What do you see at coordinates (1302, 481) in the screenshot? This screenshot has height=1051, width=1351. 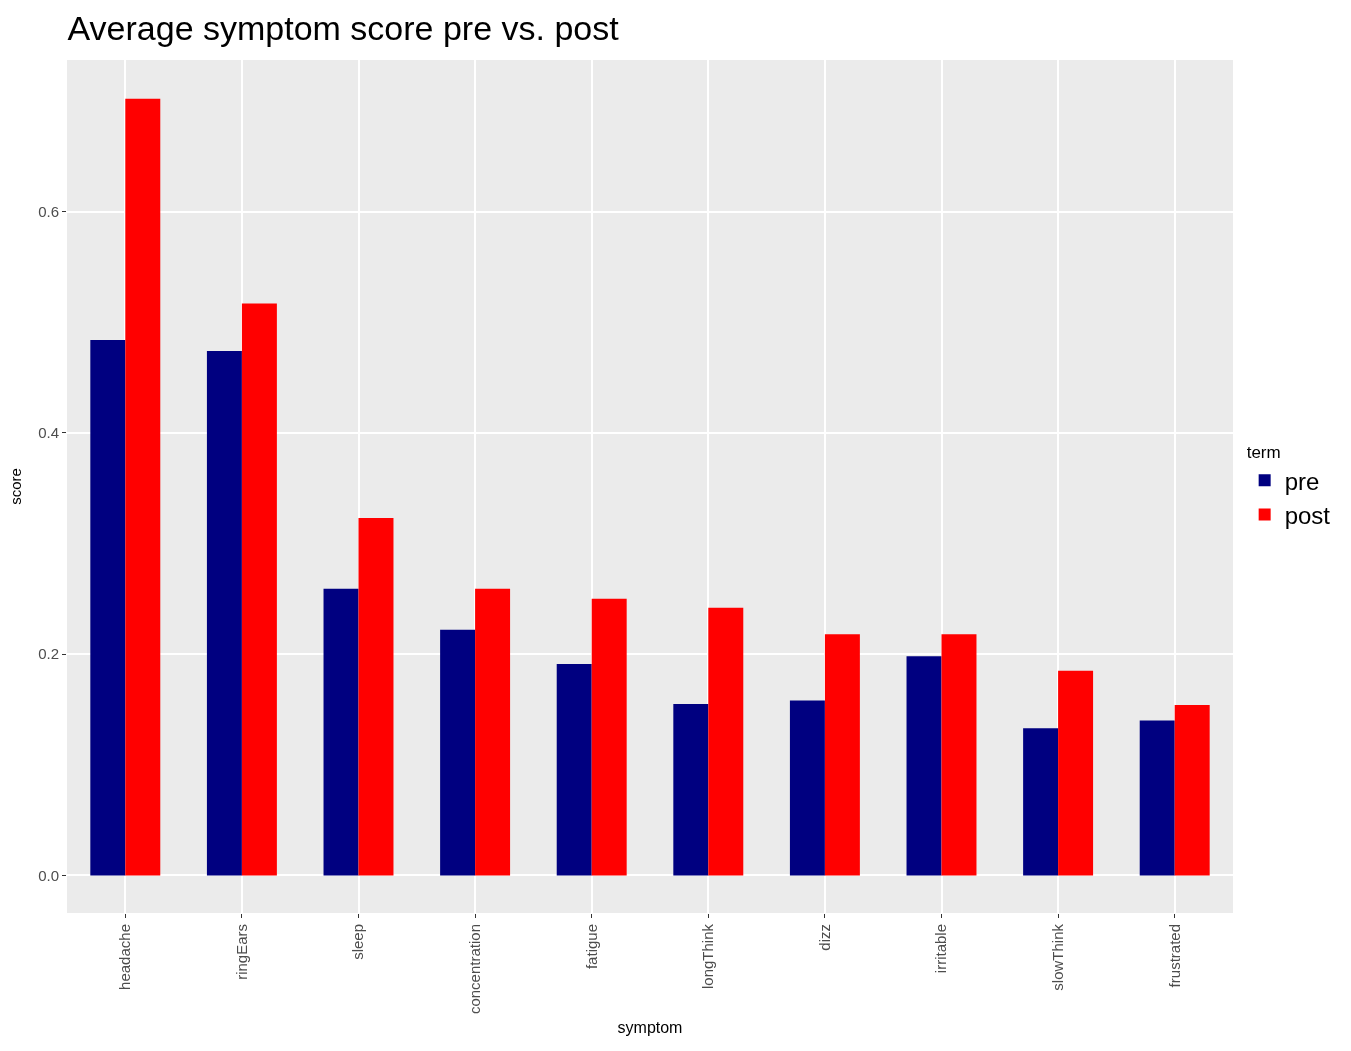 I see `legend-label: pre` at bounding box center [1302, 481].